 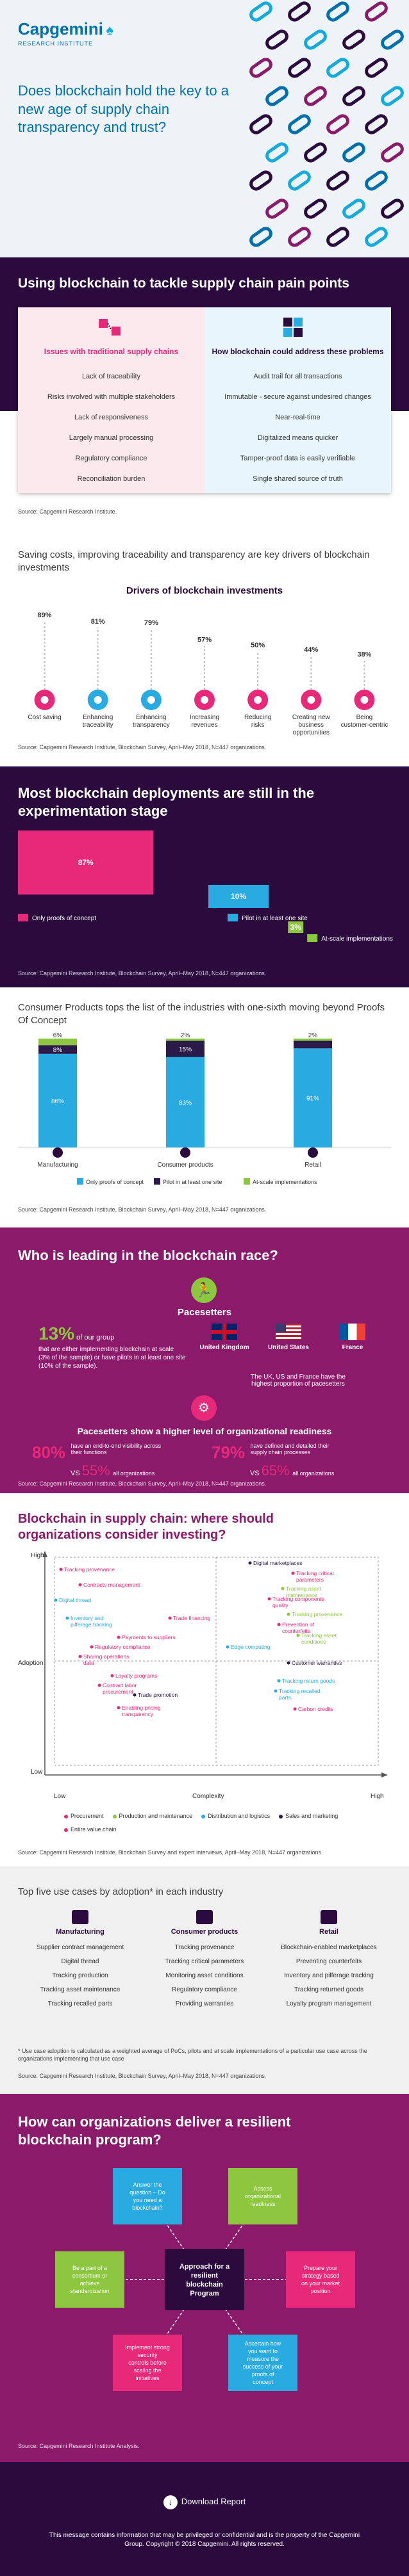 I want to click on matrix-item-label: pilferage tracking, so click(x=91, y=1624).